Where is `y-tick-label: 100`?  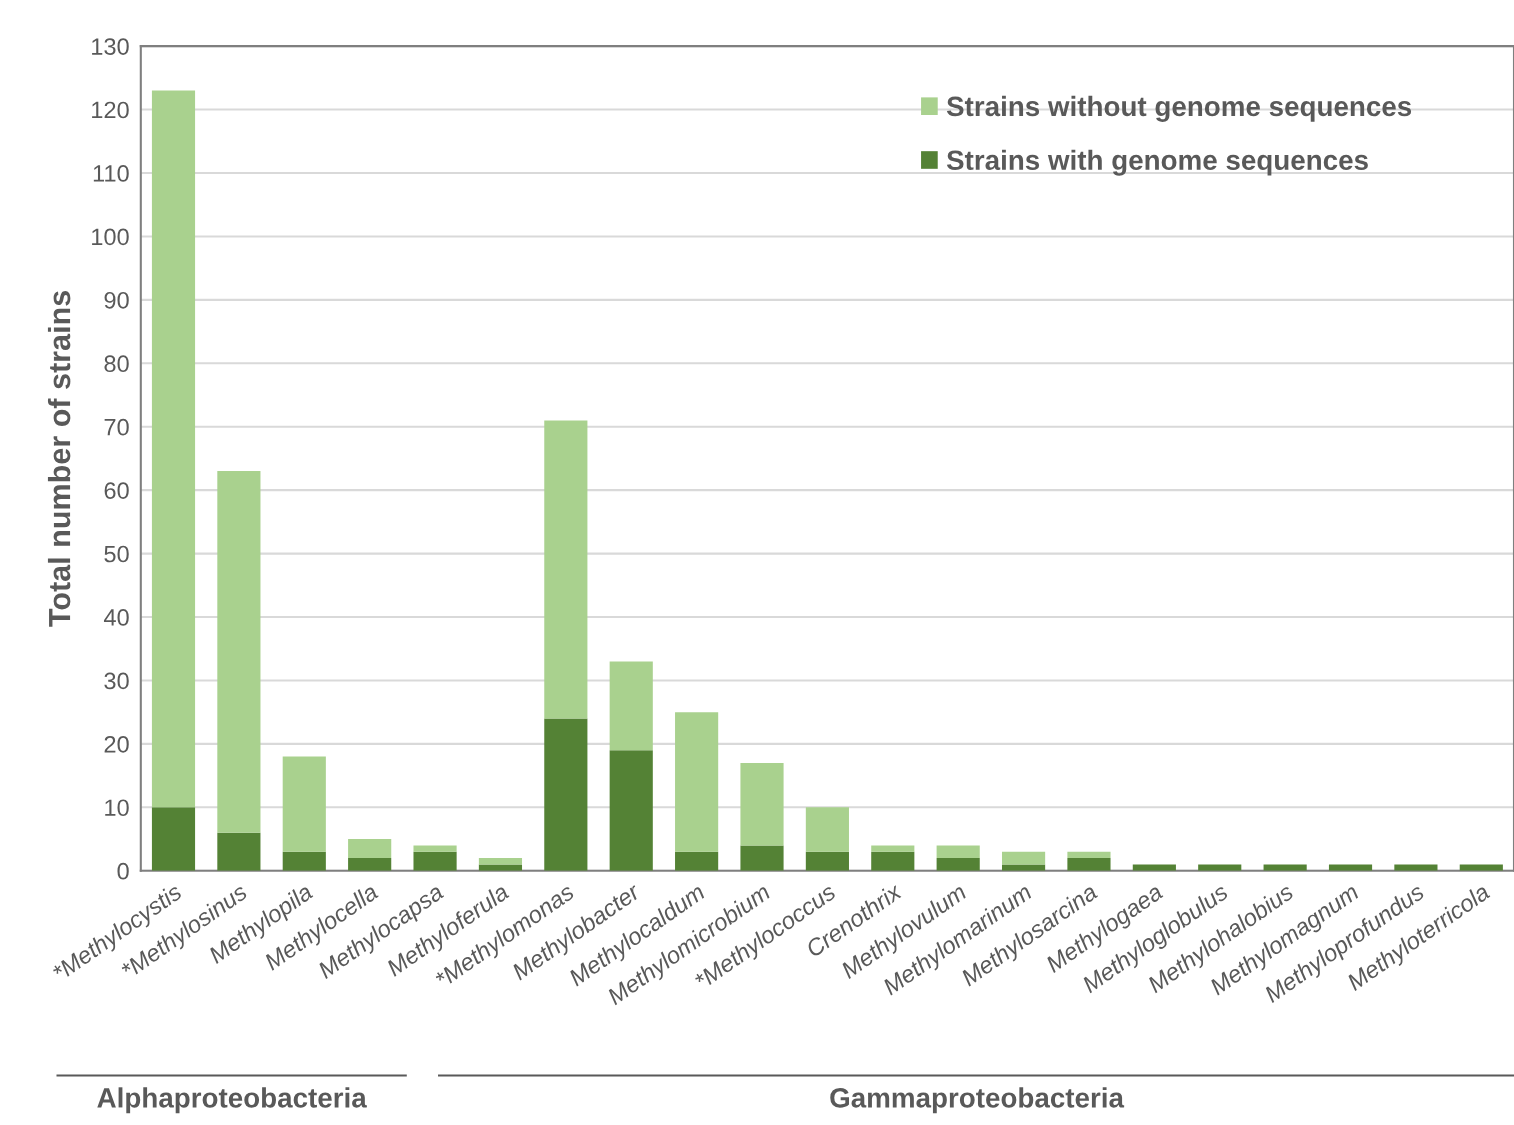 y-tick-label: 100 is located at coordinates (110, 237).